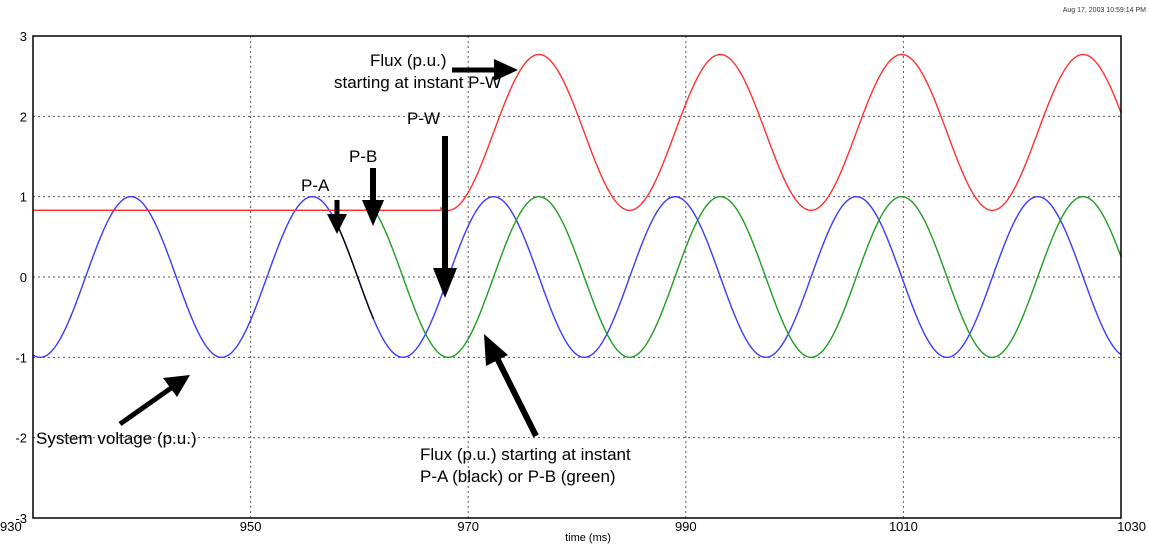 This screenshot has height=546, width=1149. Describe the element at coordinates (154, 401) in the screenshot. I see `arrow-system-voltage` at that location.